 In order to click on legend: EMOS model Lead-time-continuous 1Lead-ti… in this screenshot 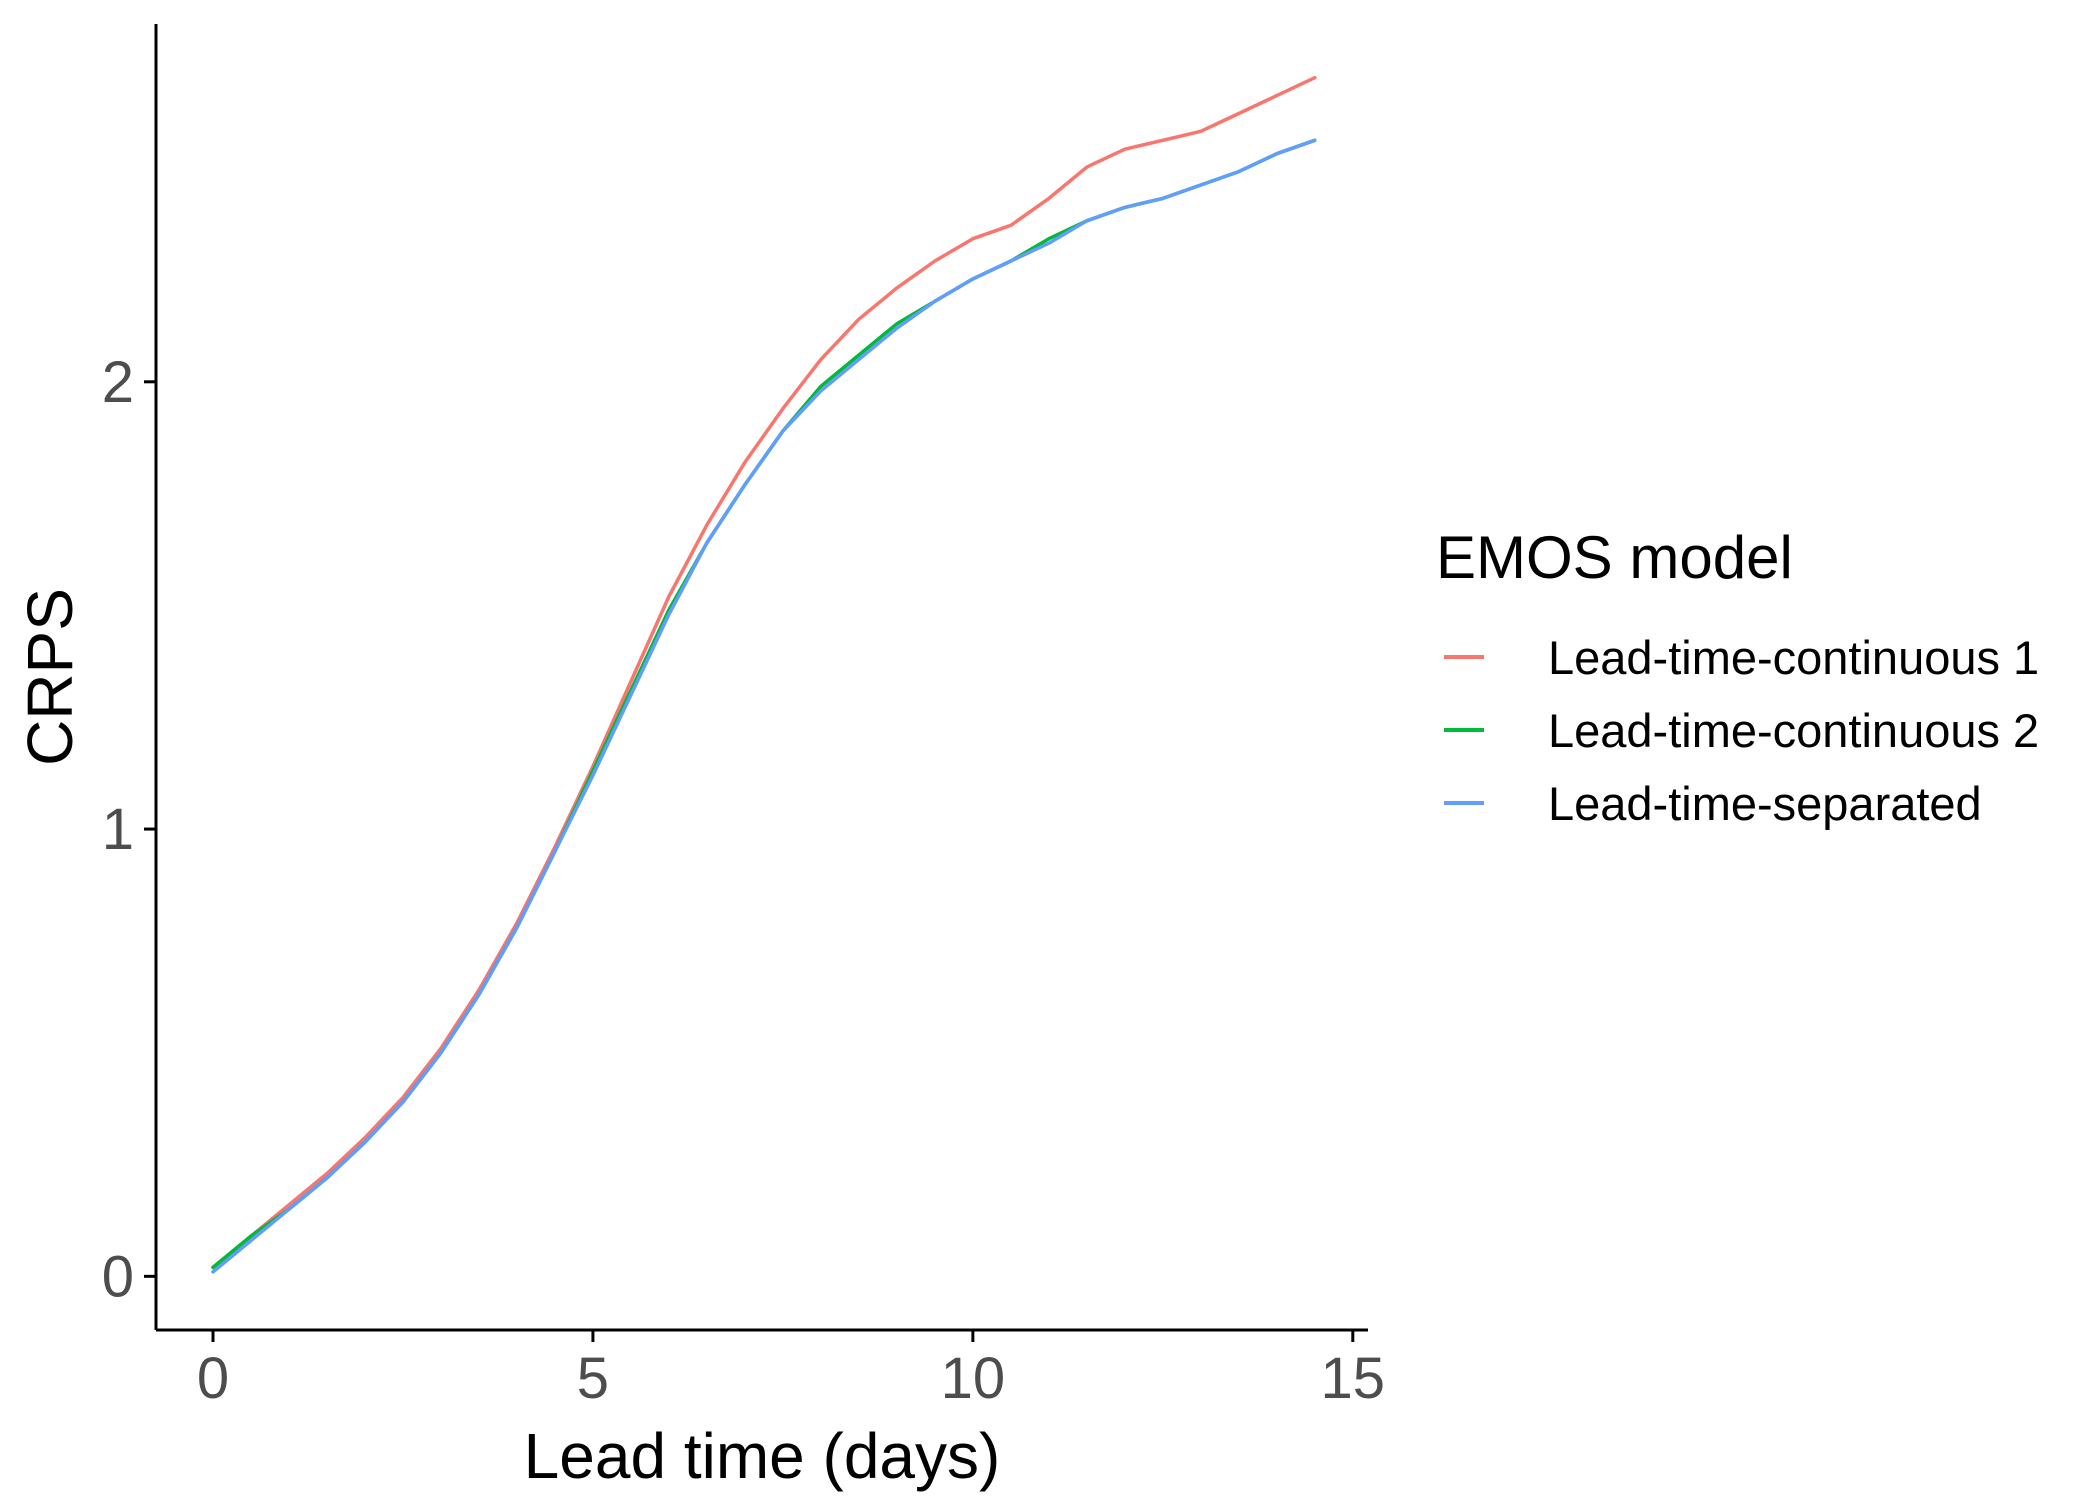, I will do `click(1737, 677)`.